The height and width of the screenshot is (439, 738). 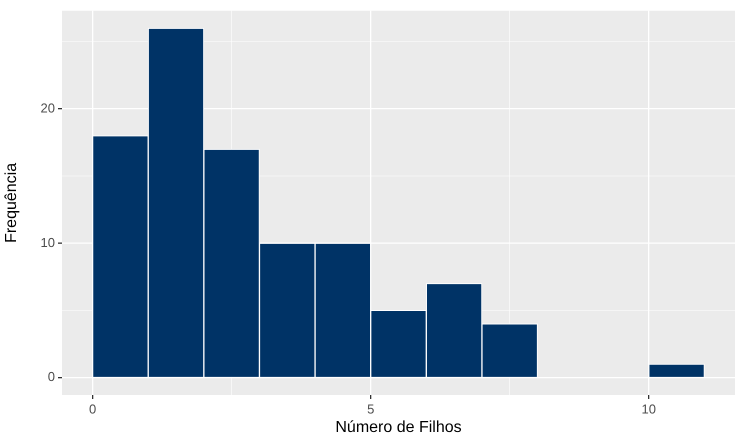 What do you see at coordinates (47, 242) in the screenshot?
I see `y-tick-label: 10` at bounding box center [47, 242].